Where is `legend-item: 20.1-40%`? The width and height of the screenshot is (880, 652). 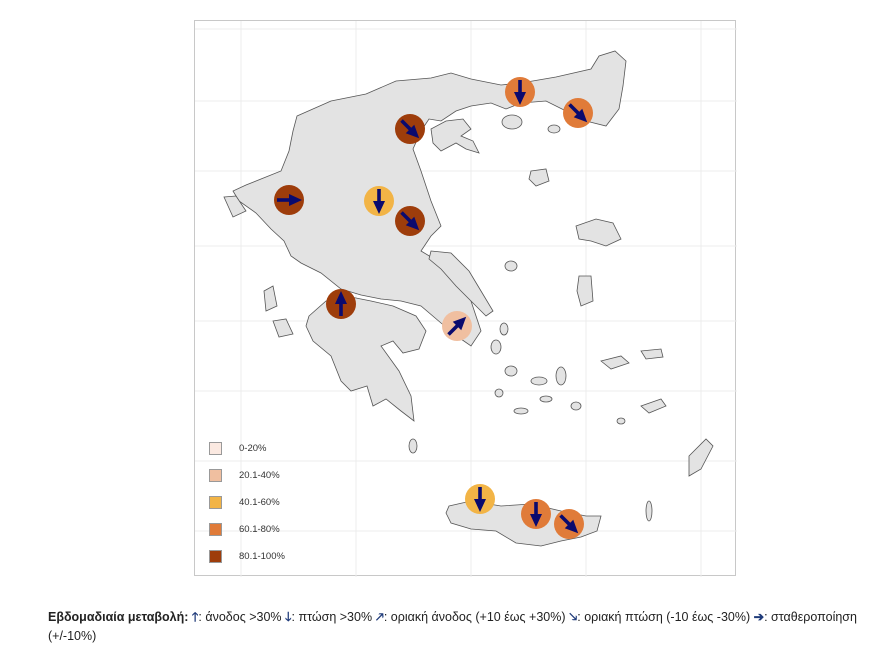
legend-item: 20.1-40% is located at coordinates (264, 475).